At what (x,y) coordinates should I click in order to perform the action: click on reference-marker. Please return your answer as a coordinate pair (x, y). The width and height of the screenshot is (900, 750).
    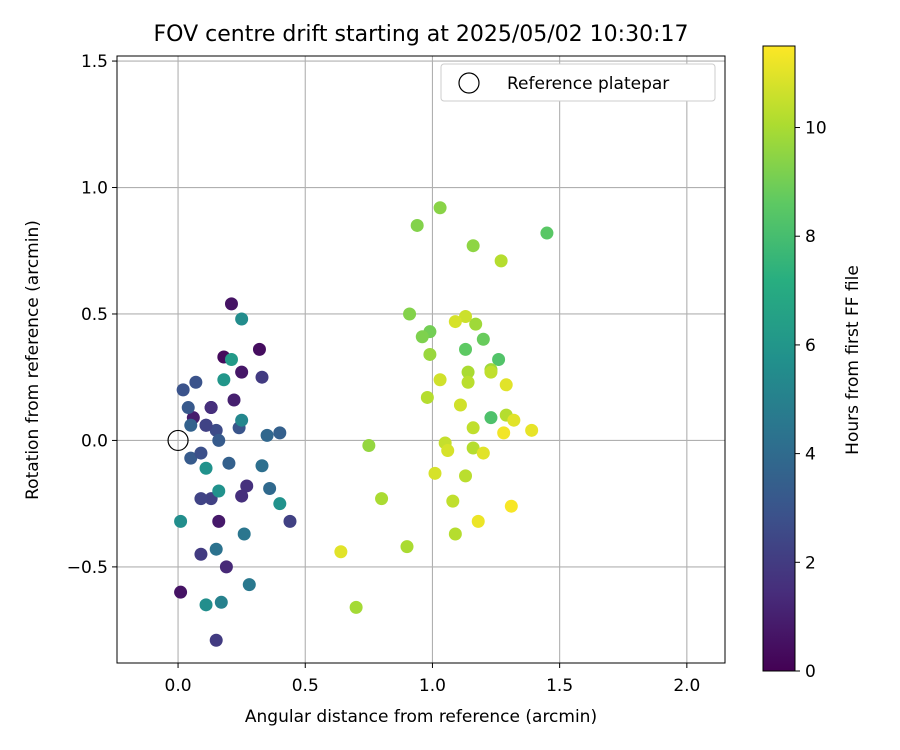
    Looking at the image, I should click on (178, 440).